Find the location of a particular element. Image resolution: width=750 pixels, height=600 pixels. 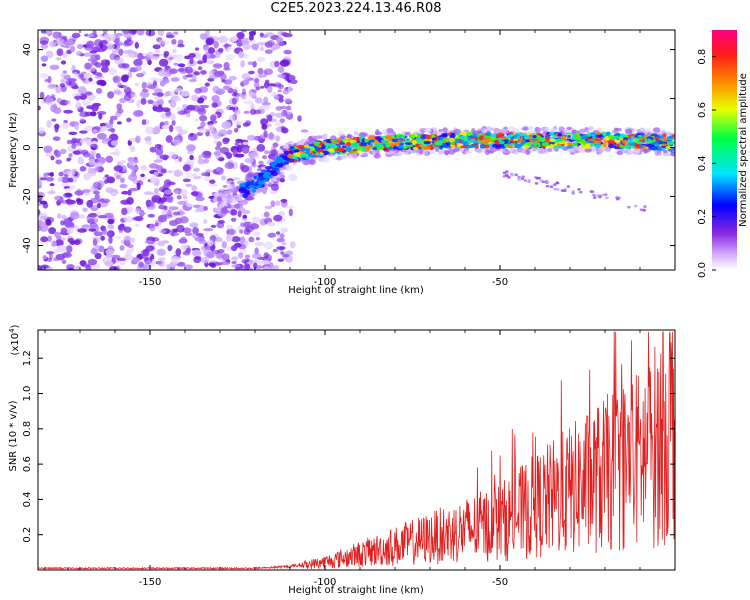

x-tick-label: -50 is located at coordinates (500, 282).